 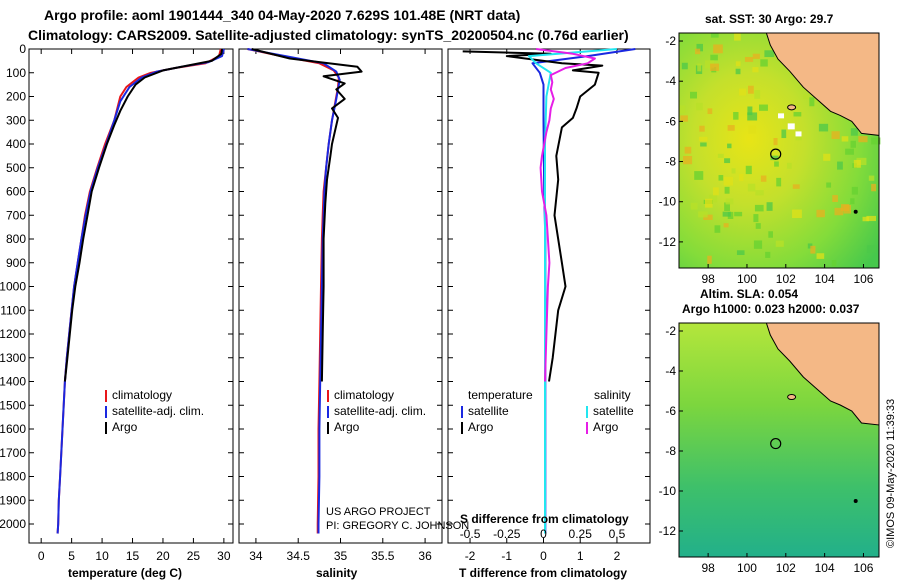 What do you see at coordinates (425, 556) in the screenshot?
I see `x-tick-label: 36` at bounding box center [425, 556].